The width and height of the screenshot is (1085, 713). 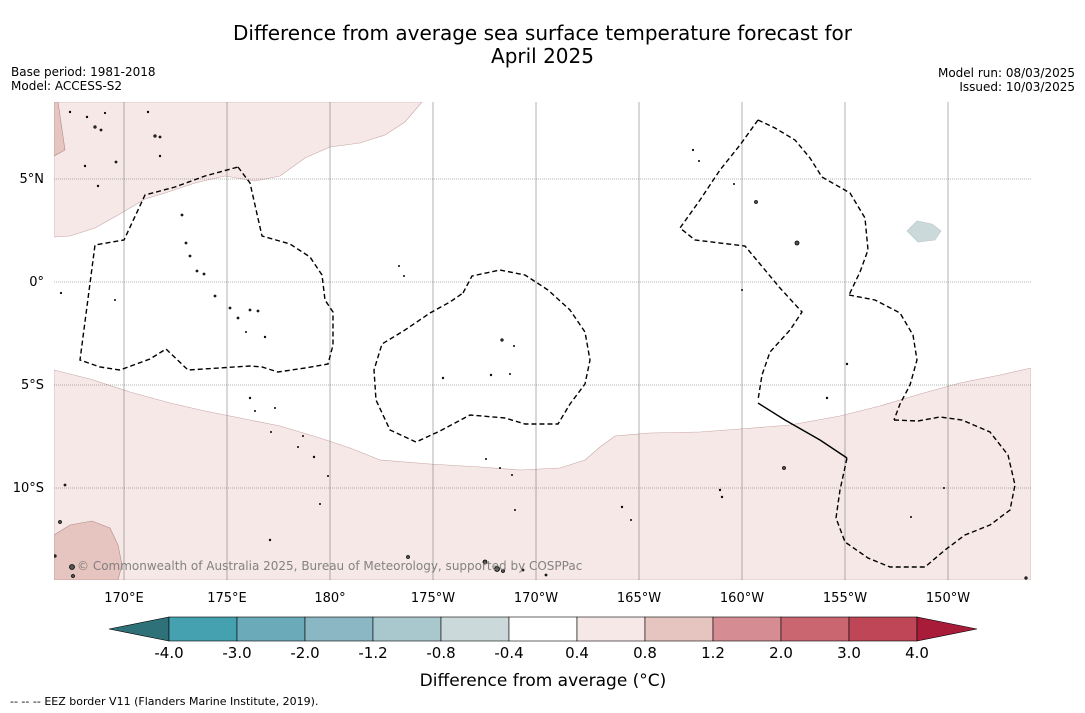 I want to click on colorbar-tick-label: -0.4, so click(x=508, y=653).